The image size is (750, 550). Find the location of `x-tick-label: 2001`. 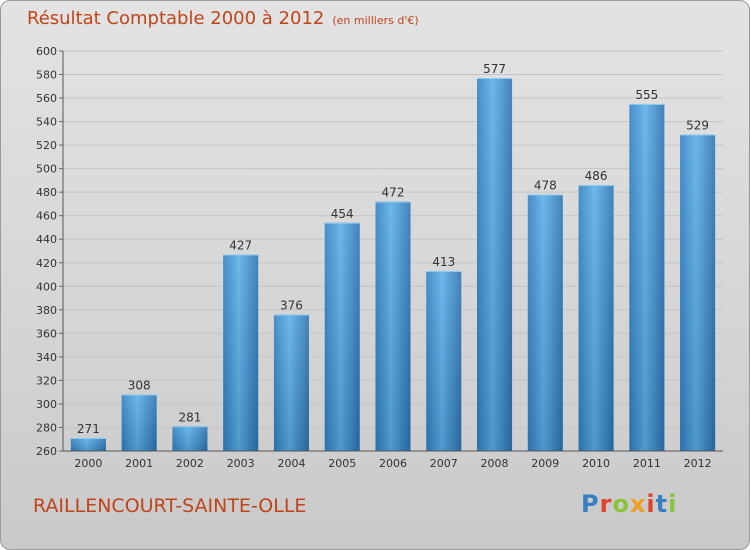

x-tick-label: 2001 is located at coordinates (139, 463).